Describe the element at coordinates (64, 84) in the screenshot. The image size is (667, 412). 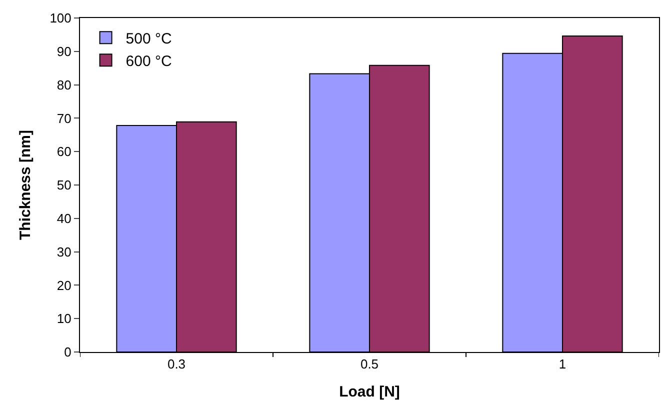
I see `y-tick-label: 80` at that location.